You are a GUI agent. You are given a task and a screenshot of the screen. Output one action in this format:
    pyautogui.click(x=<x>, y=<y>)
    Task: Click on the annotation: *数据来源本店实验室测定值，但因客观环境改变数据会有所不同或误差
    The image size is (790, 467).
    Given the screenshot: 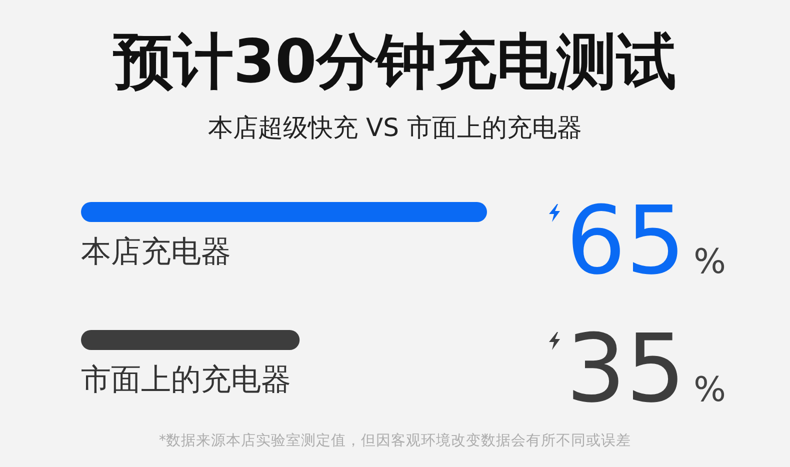 What is the action you would take?
    pyautogui.click(x=395, y=441)
    